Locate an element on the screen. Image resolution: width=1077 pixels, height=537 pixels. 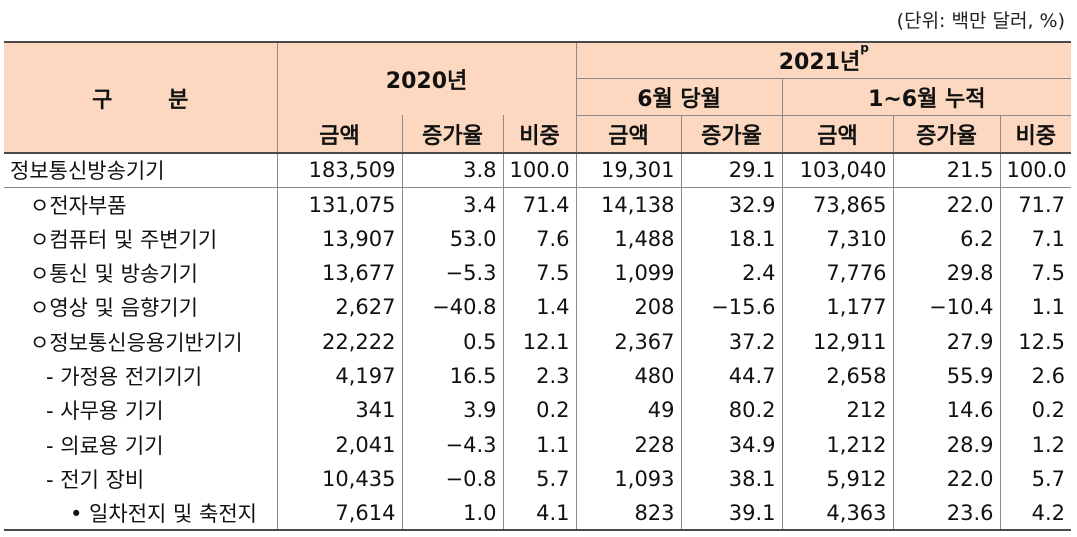
row-value: 1,093 is located at coordinates (628, 478).